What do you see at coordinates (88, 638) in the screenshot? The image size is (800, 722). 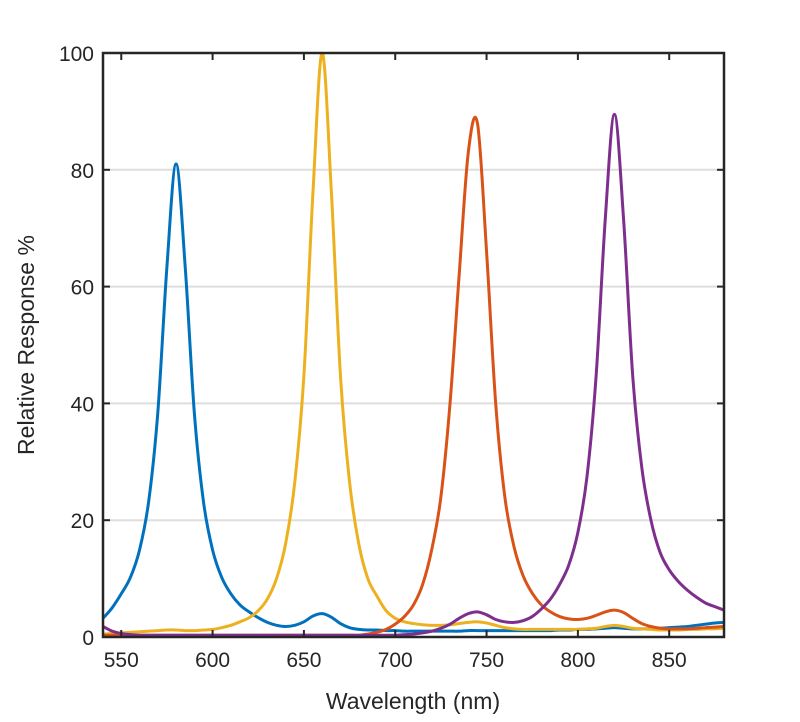 I see `y-tick-label: 0` at bounding box center [88, 638].